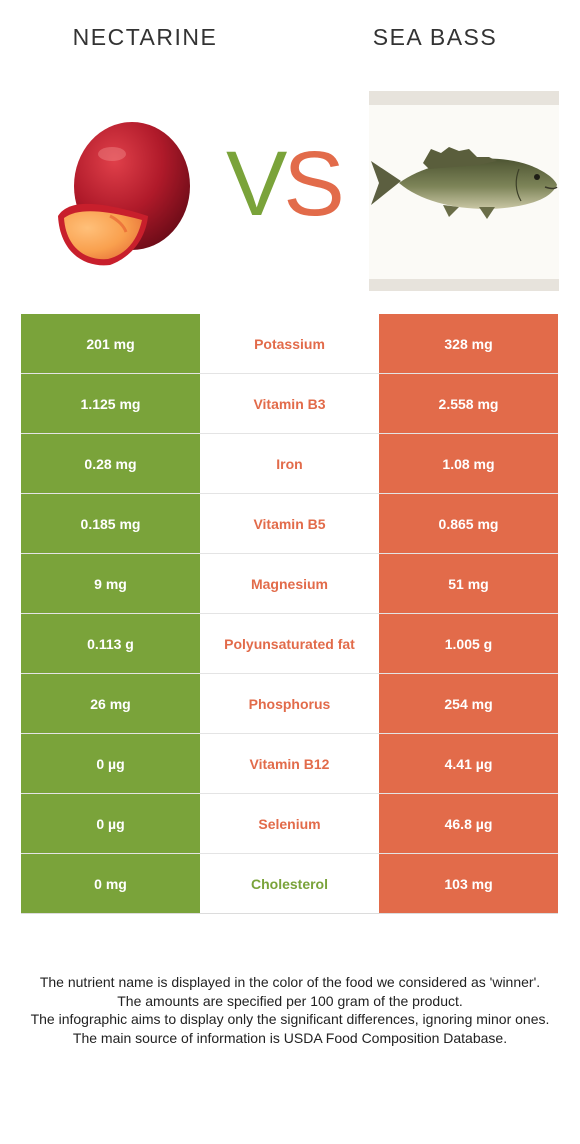 This screenshot has width=580, height=1144. I want to click on nutrient-name: Cholesterol, so click(289, 883).